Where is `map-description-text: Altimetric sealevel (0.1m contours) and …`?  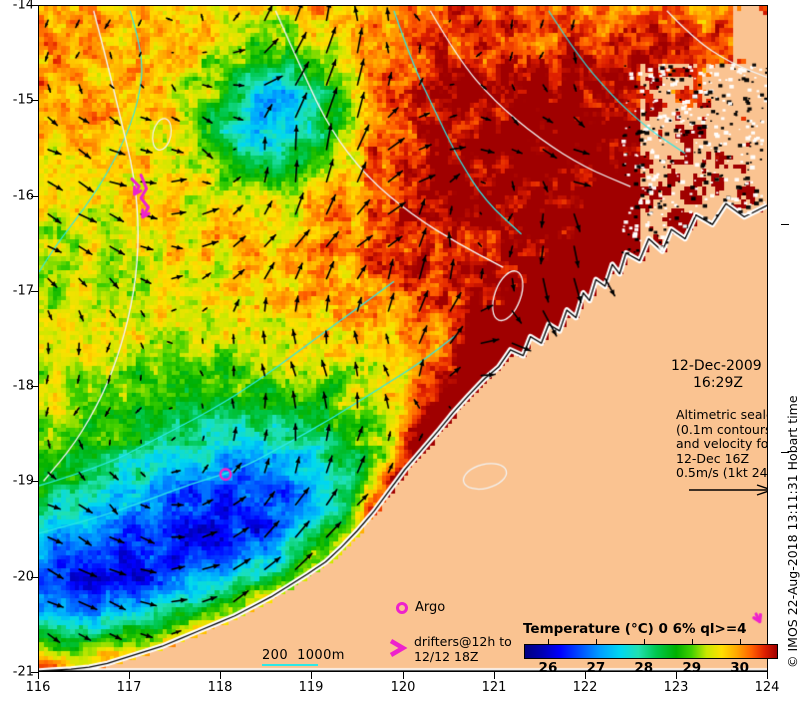
map-description-text: Altimetric sealevel (0.1m contours) and … is located at coordinates (722, 443).